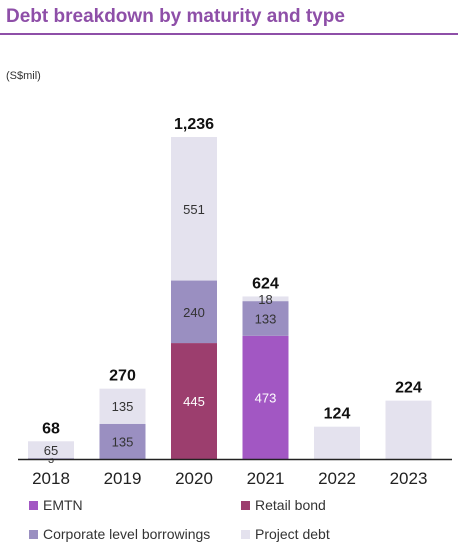 The height and width of the screenshot is (548, 463). What do you see at coordinates (337, 478) in the screenshot?
I see `x-tick-label-2022: 2022` at bounding box center [337, 478].